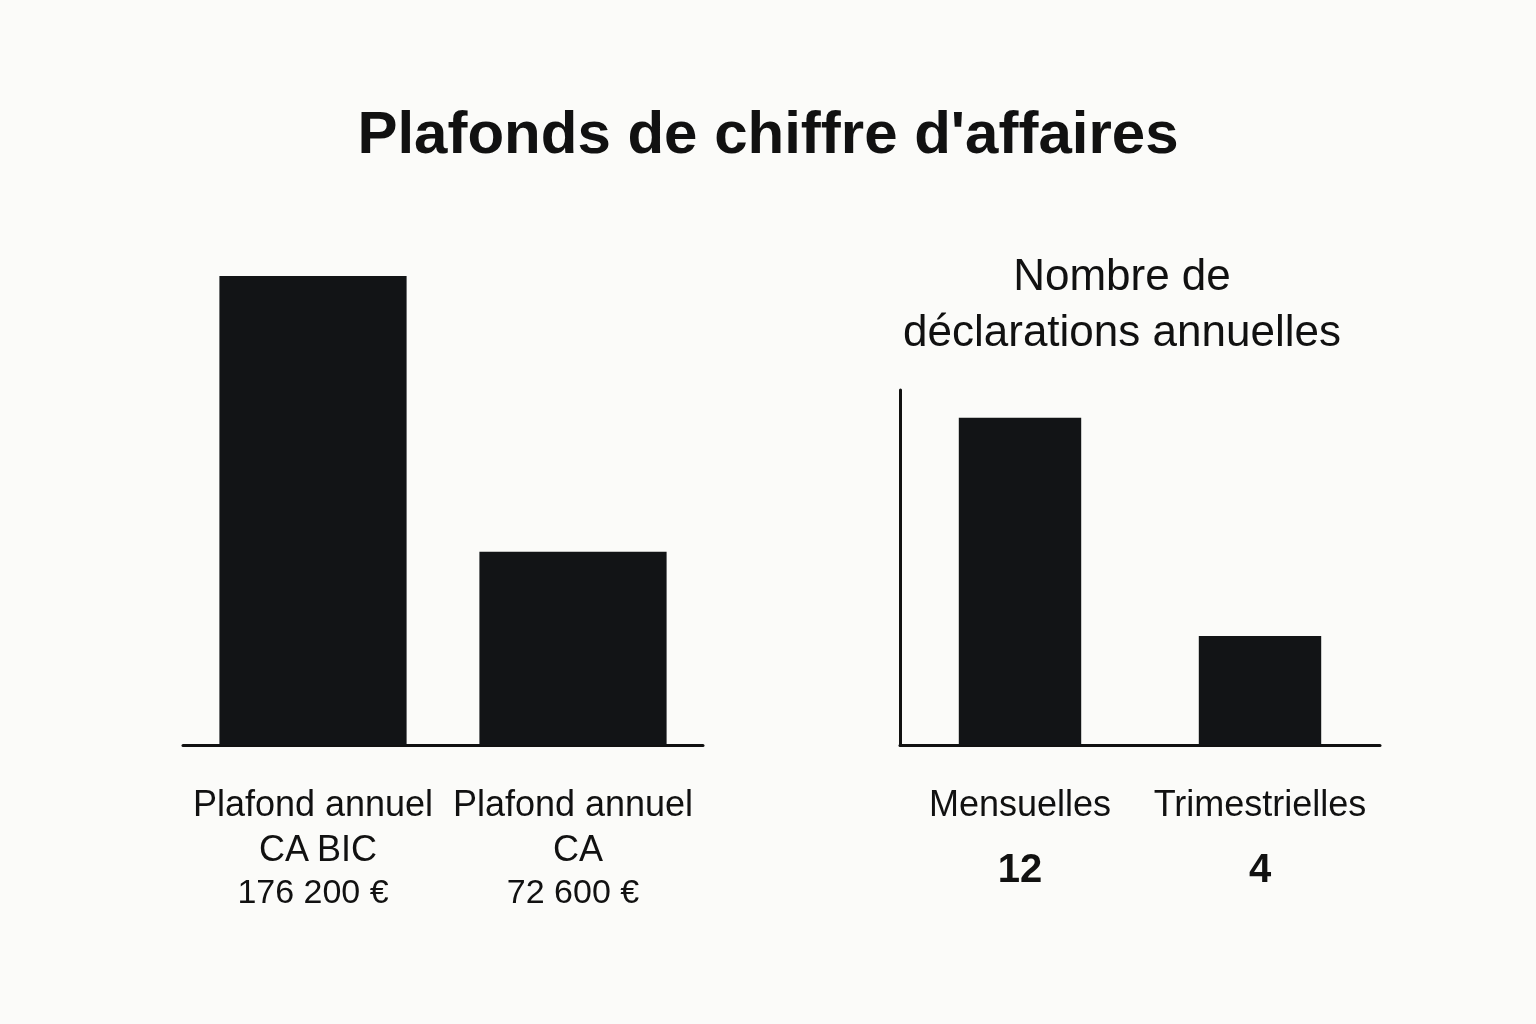  I want to click on x-tick-label: Trimestrielles, so click(1260, 803).